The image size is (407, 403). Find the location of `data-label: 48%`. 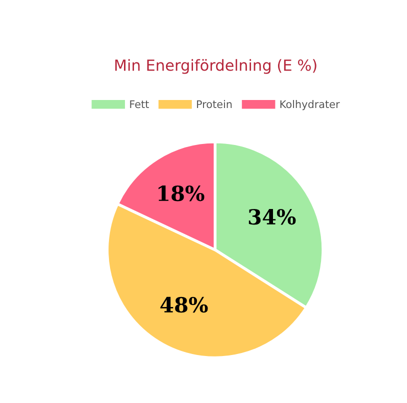

data-label: 48% is located at coordinates (184, 304).